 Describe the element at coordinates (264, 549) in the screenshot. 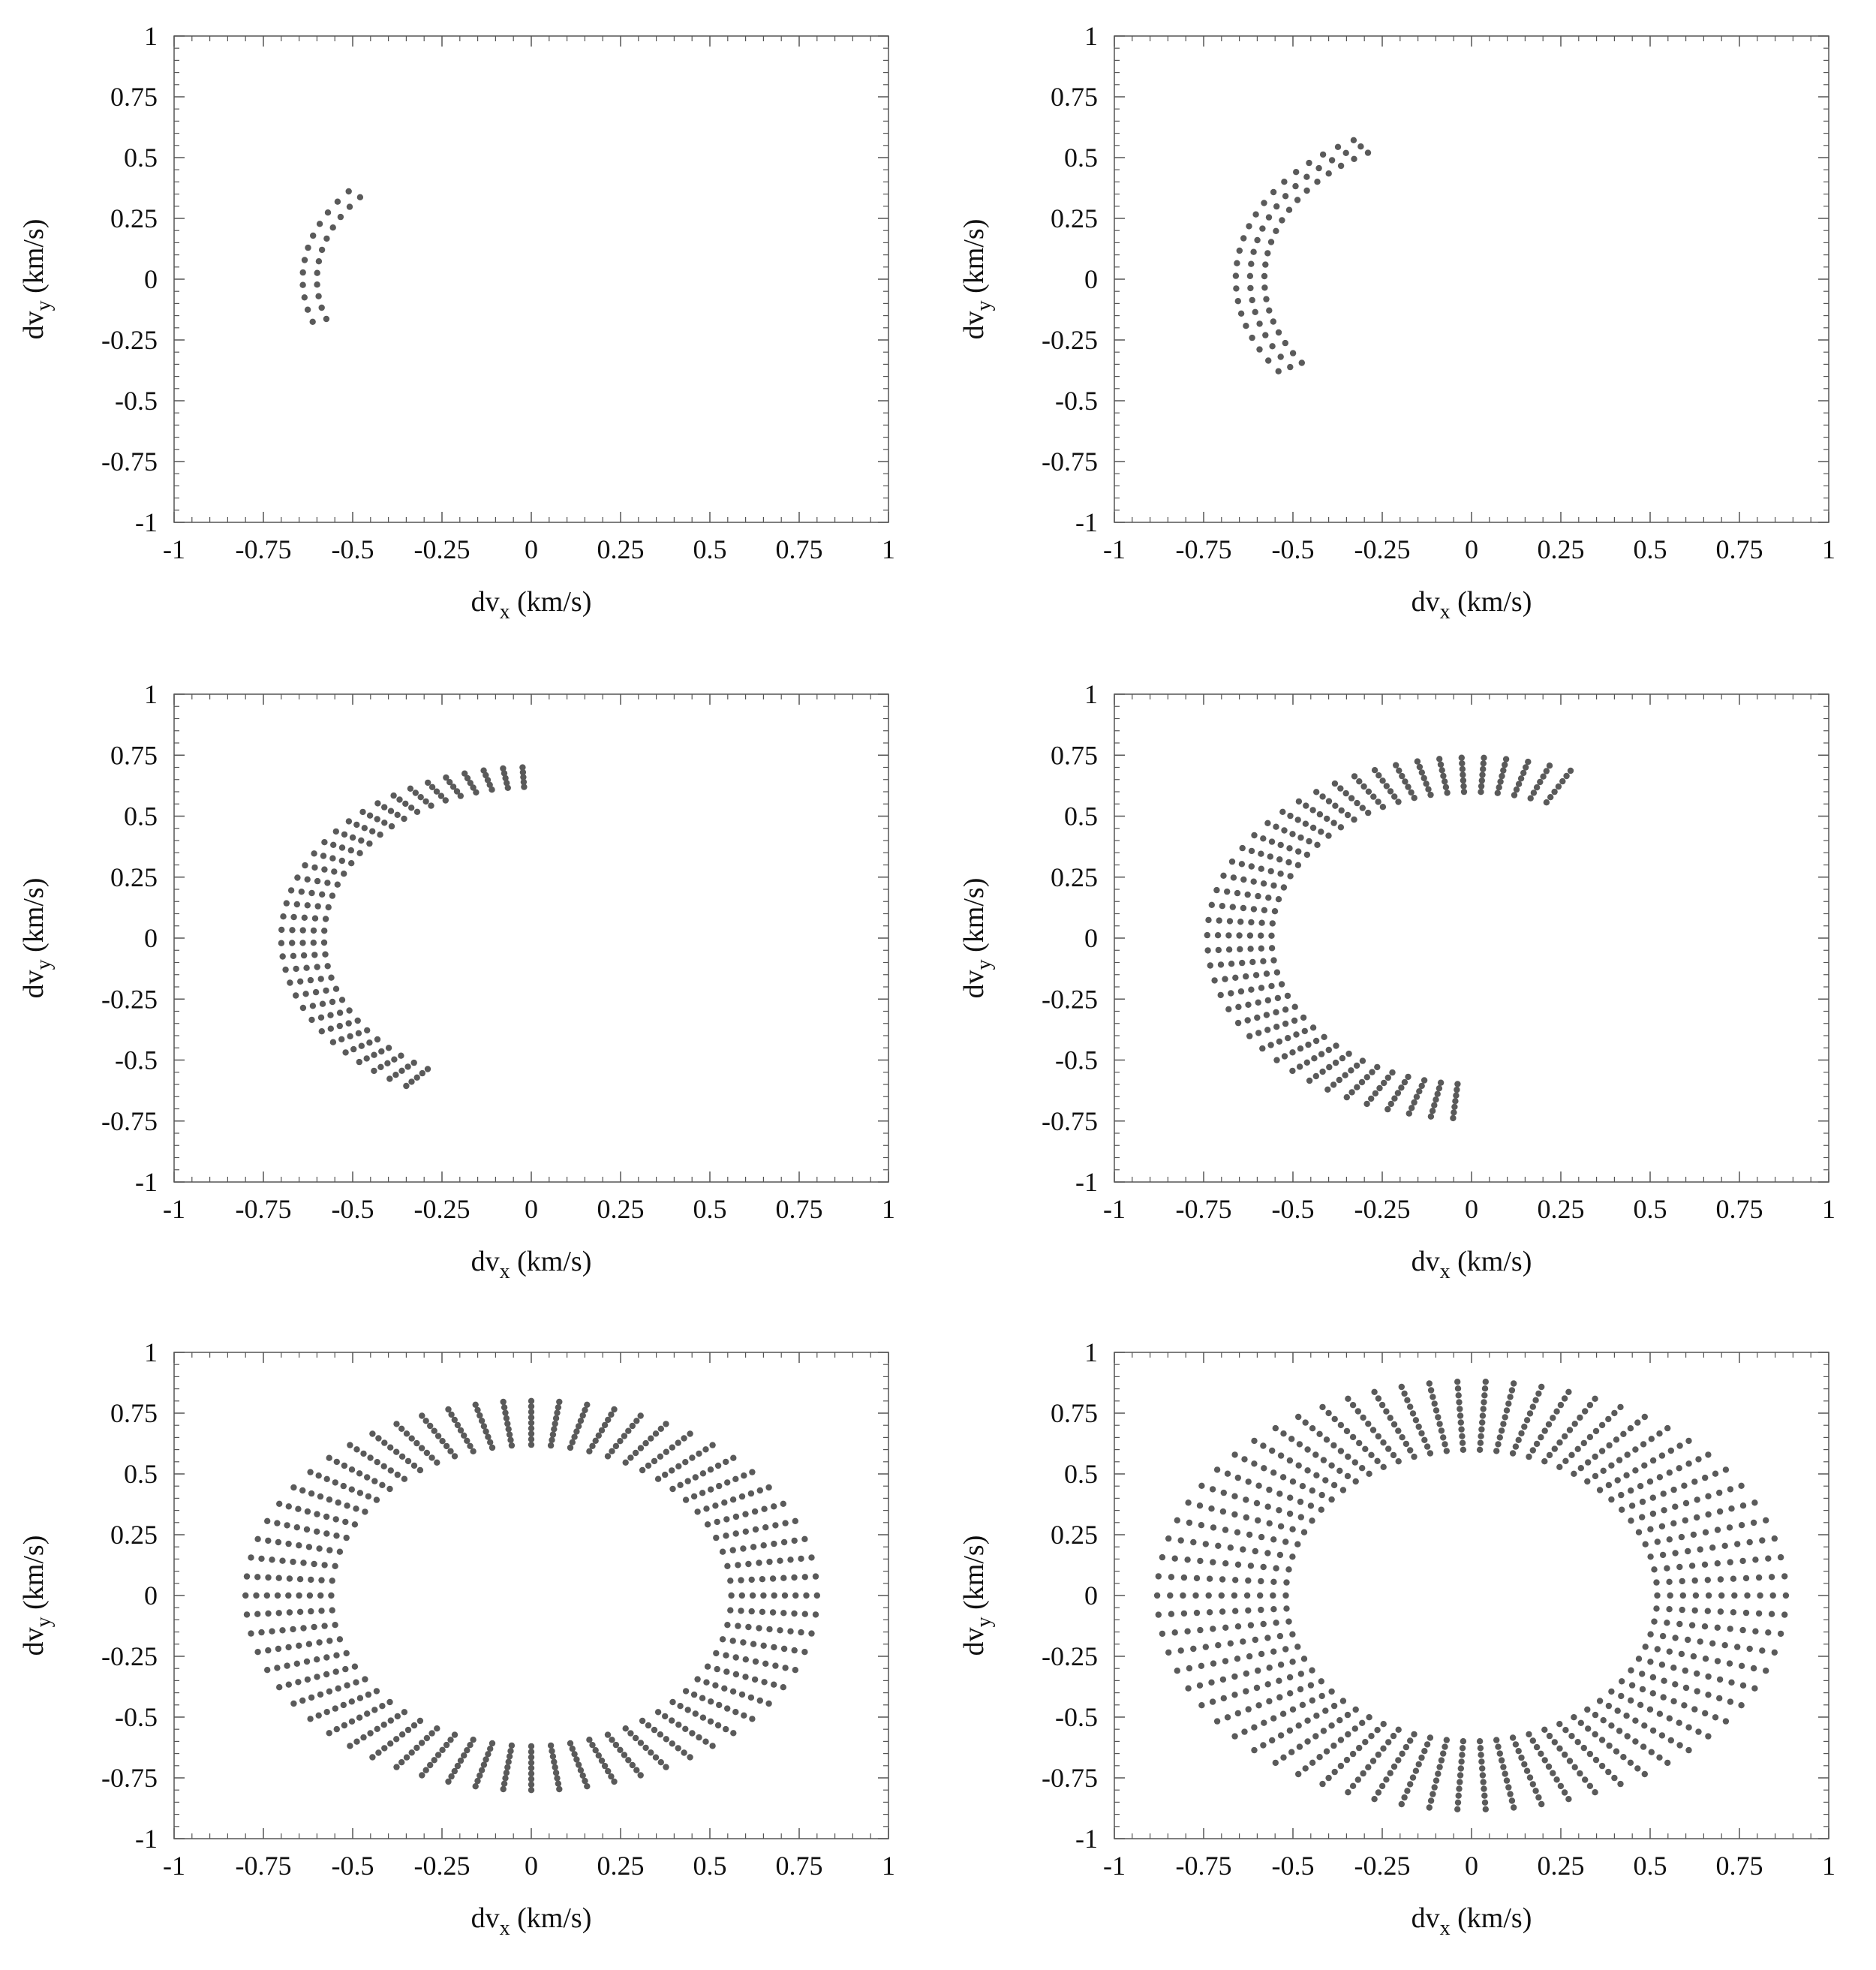

I see `x-tick-label: -0.75` at that location.